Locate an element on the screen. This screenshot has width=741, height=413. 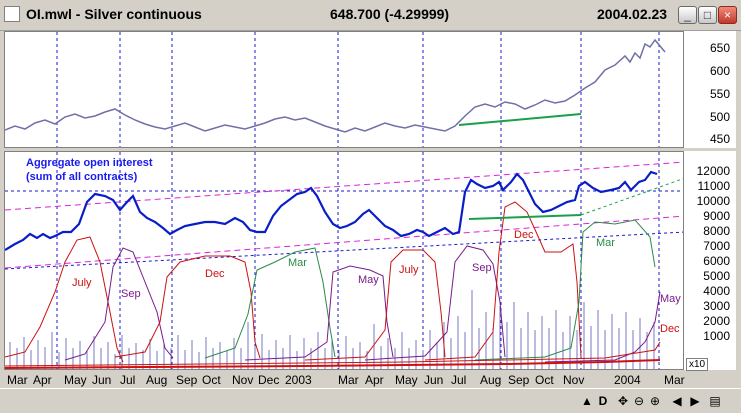
may-contract-curve is located at coordinates (319, 313).